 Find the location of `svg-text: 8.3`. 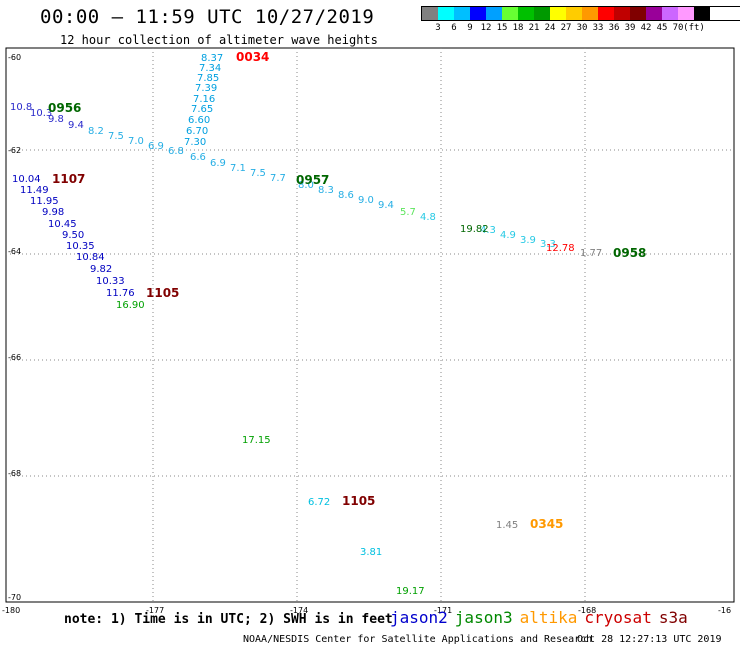

svg-text: 8.3 is located at coordinates (326, 190).